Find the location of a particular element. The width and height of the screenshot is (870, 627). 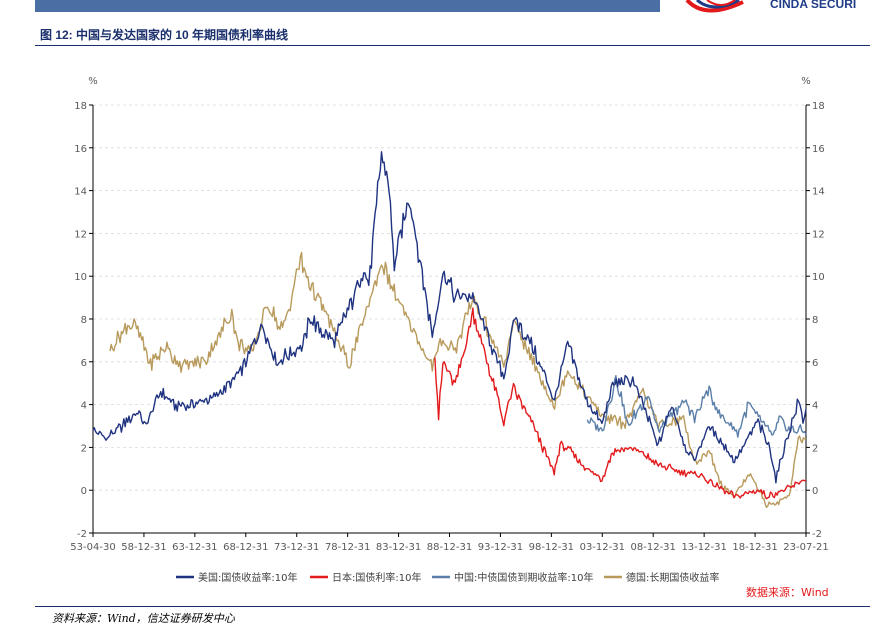

right-tick-label: -2 is located at coordinates (817, 534).